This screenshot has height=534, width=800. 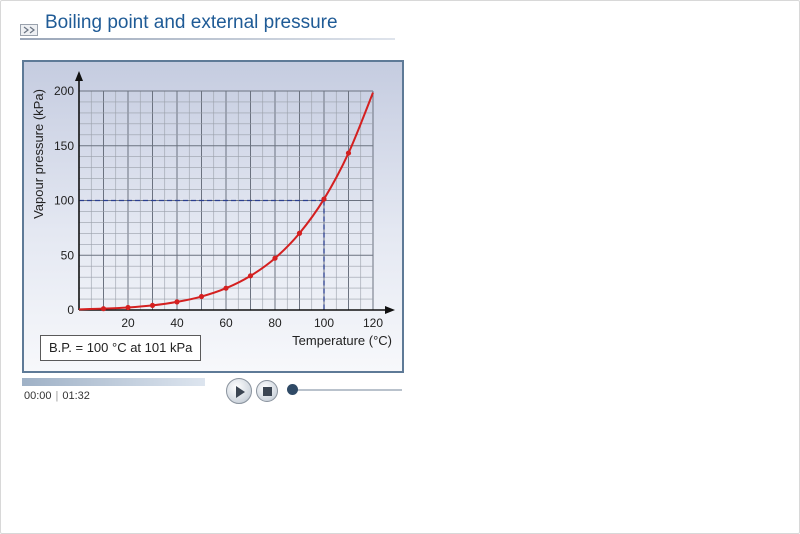 I want to click on y-axis-label: Vapour pressure (kPa), so click(x=38, y=154).